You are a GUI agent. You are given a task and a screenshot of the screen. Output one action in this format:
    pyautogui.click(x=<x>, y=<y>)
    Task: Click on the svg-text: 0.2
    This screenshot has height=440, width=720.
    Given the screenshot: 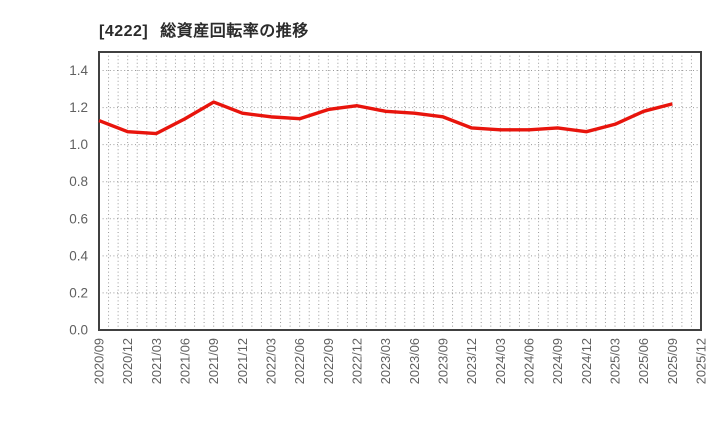 What is the action you would take?
    pyautogui.click(x=78, y=292)
    